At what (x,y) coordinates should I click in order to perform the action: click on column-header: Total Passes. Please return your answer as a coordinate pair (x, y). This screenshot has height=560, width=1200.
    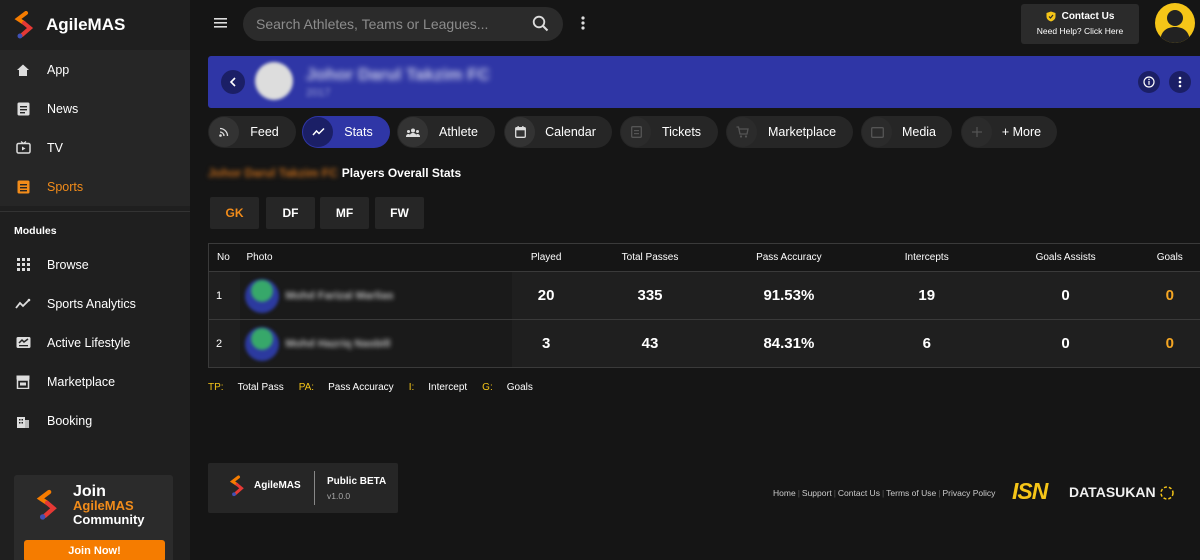
    Looking at the image, I should click on (650, 257).